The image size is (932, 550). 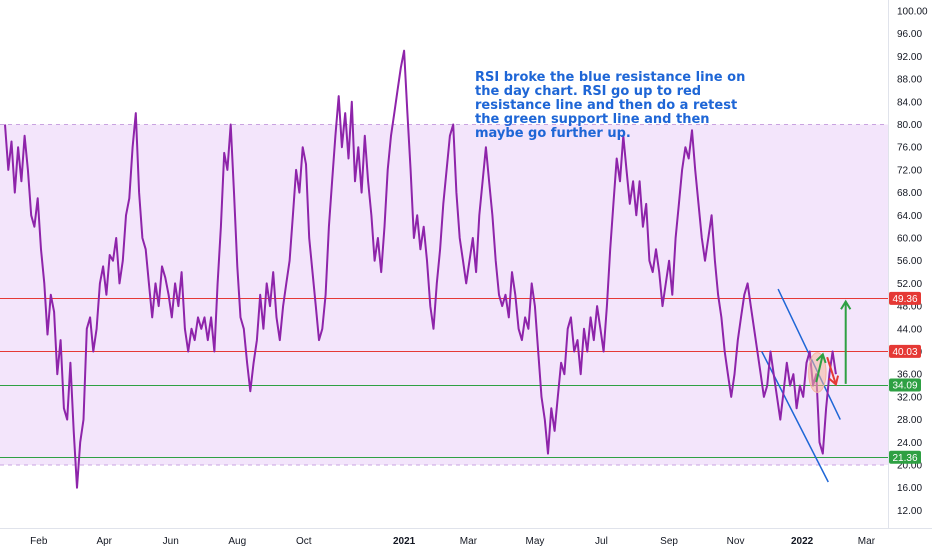 I want to click on x-tick-label: May, so click(x=534, y=541).